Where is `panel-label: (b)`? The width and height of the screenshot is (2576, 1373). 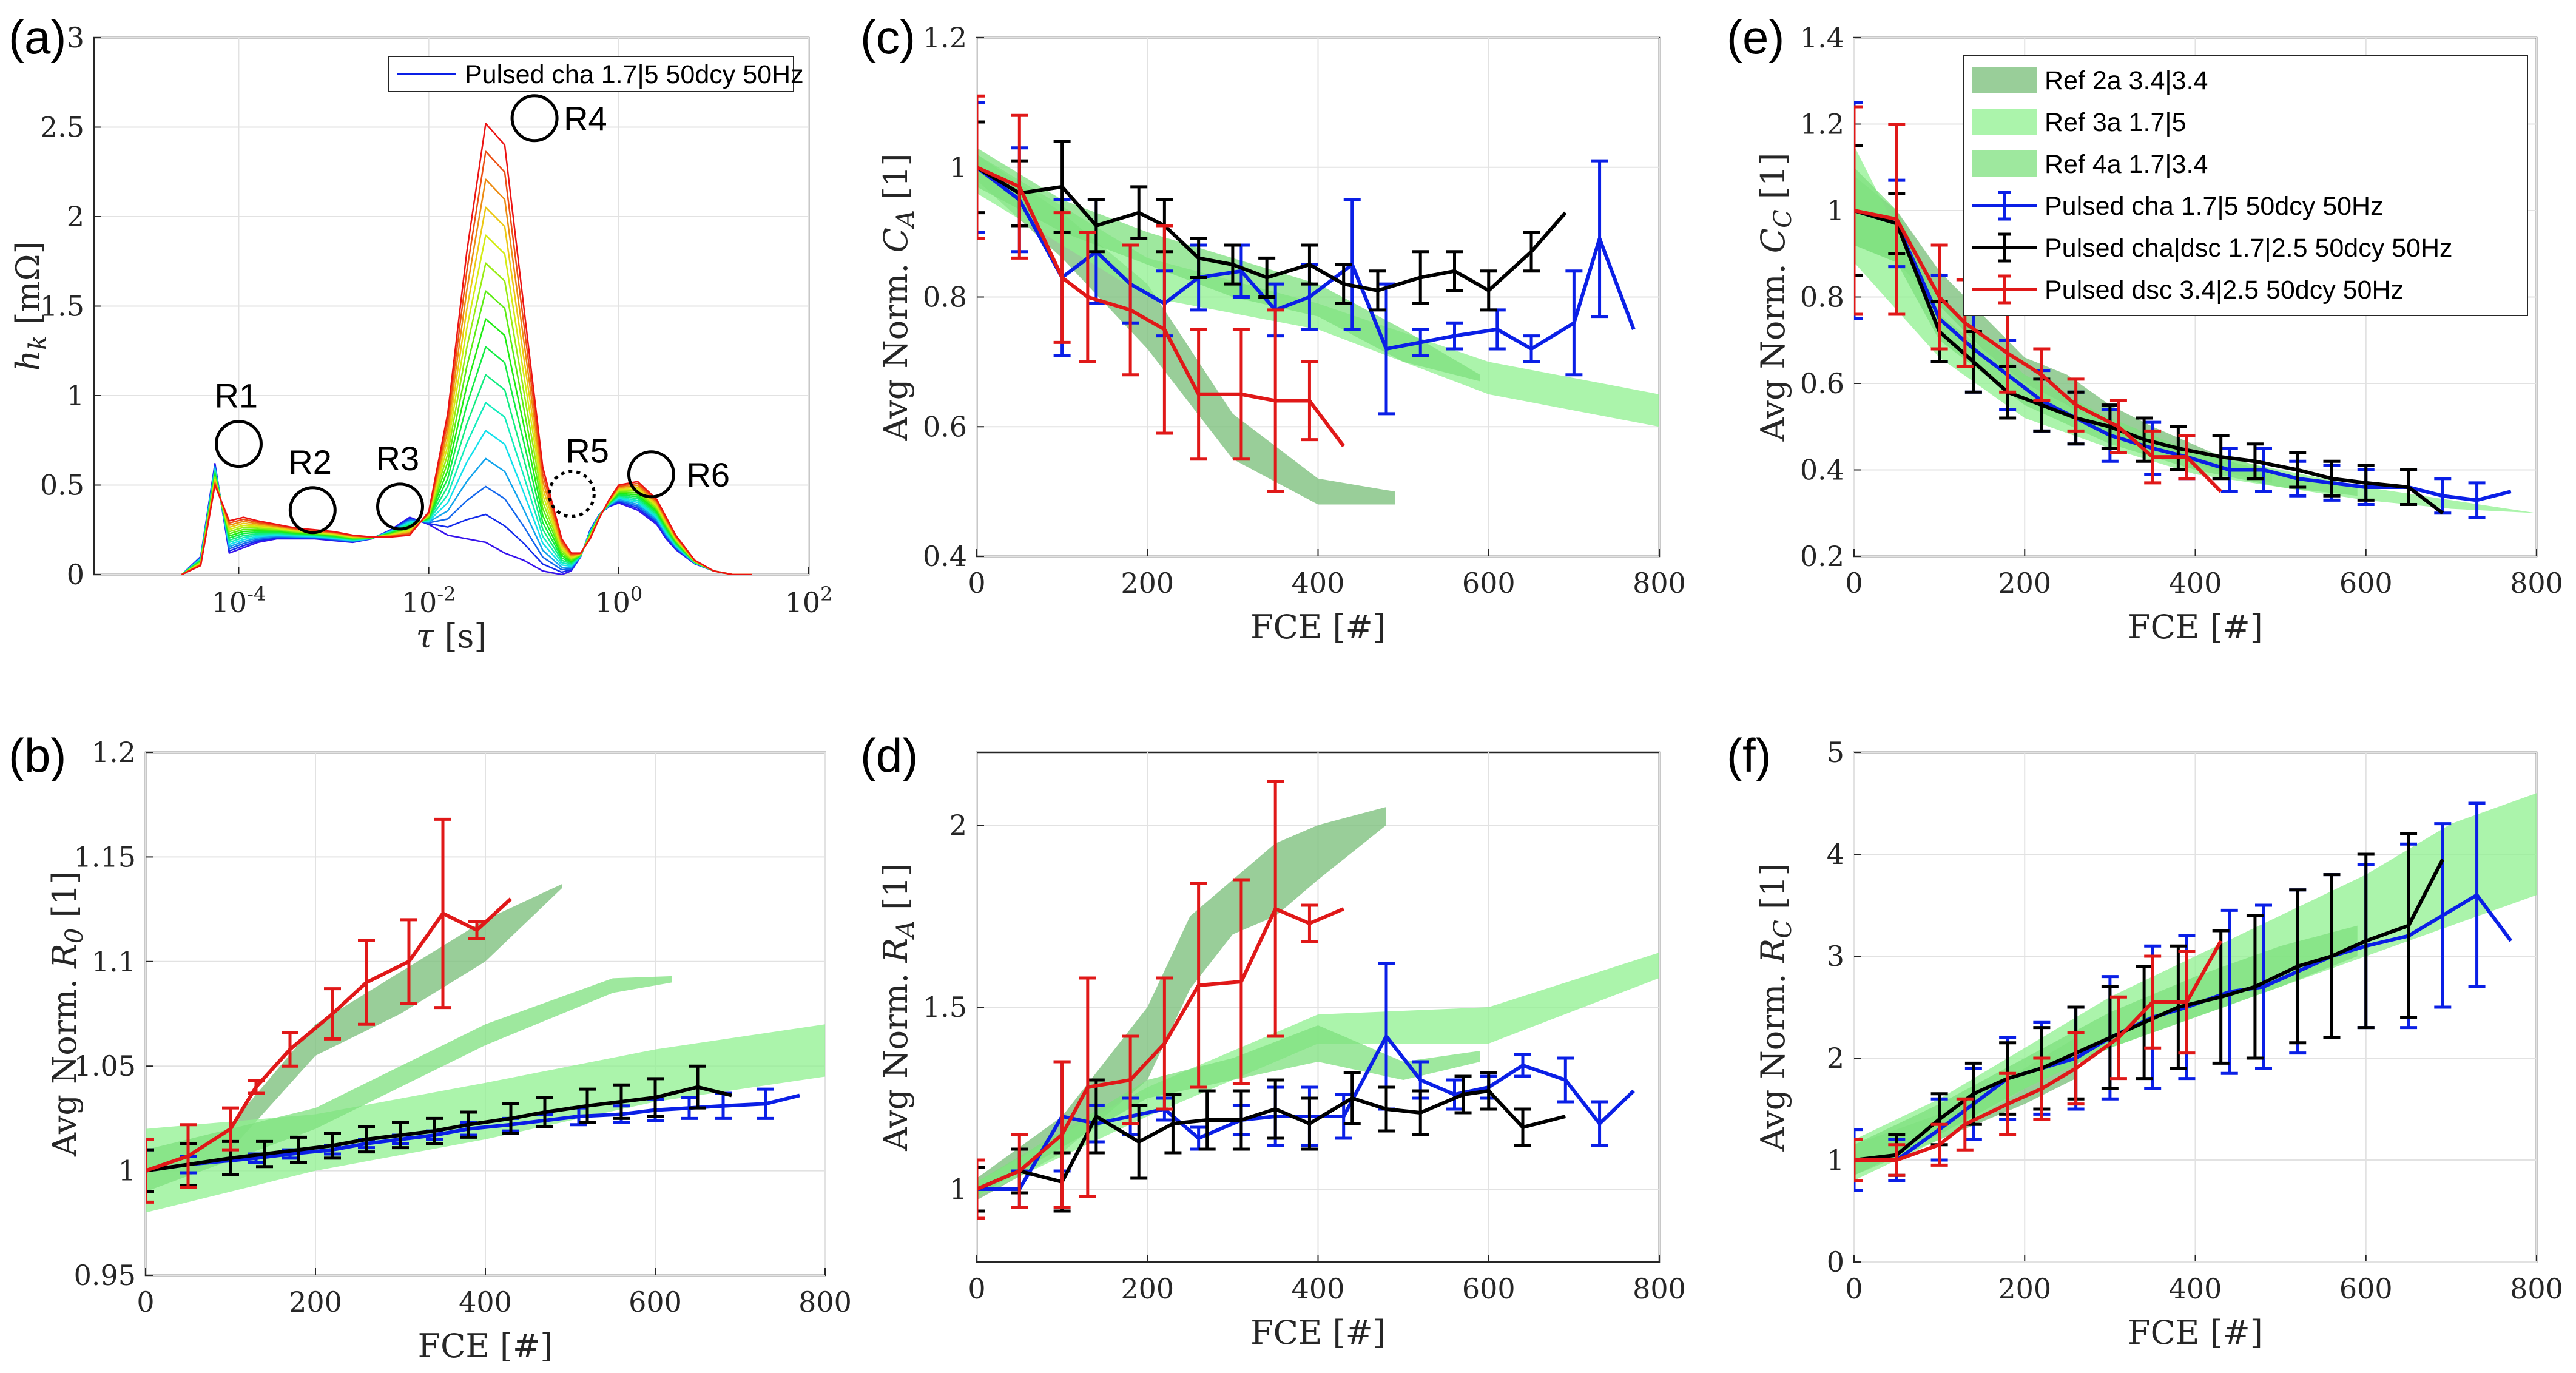 panel-label: (b) is located at coordinates (37, 755).